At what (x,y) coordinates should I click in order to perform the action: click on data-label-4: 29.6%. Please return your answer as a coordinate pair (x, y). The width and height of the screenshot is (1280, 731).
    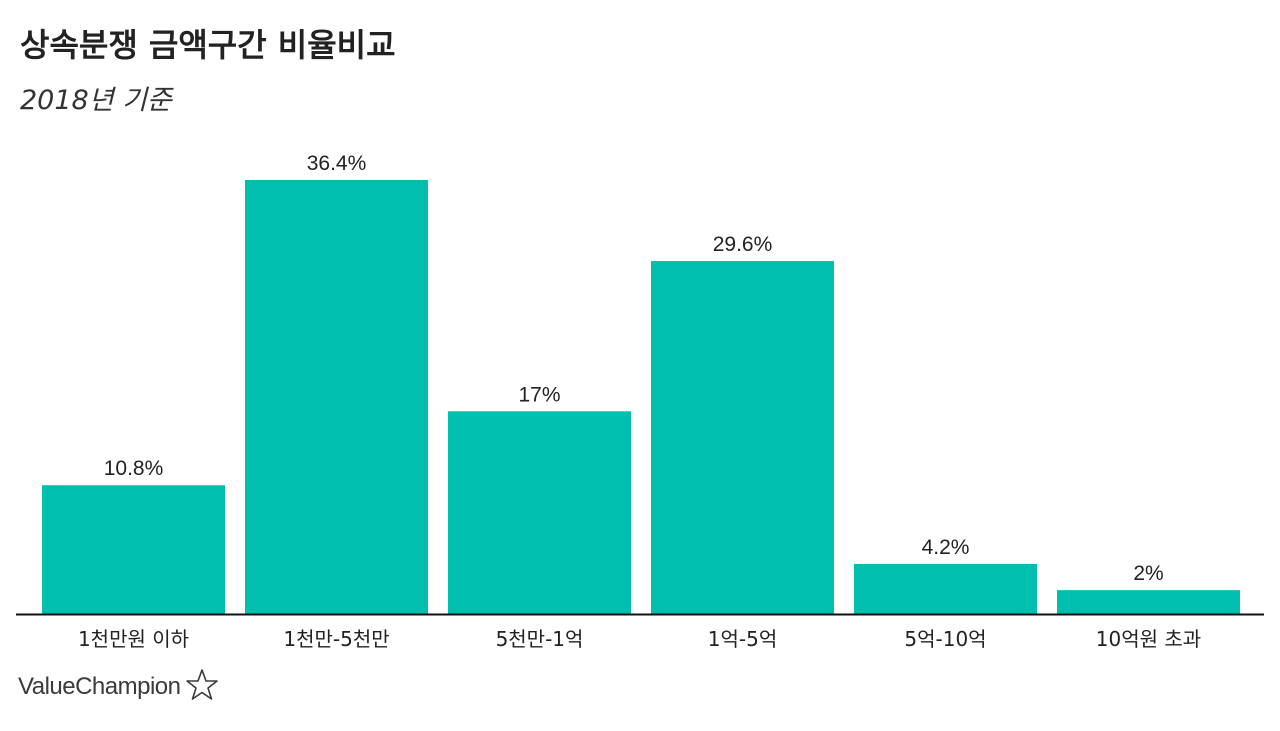
    Looking at the image, I should click on (743, 244).